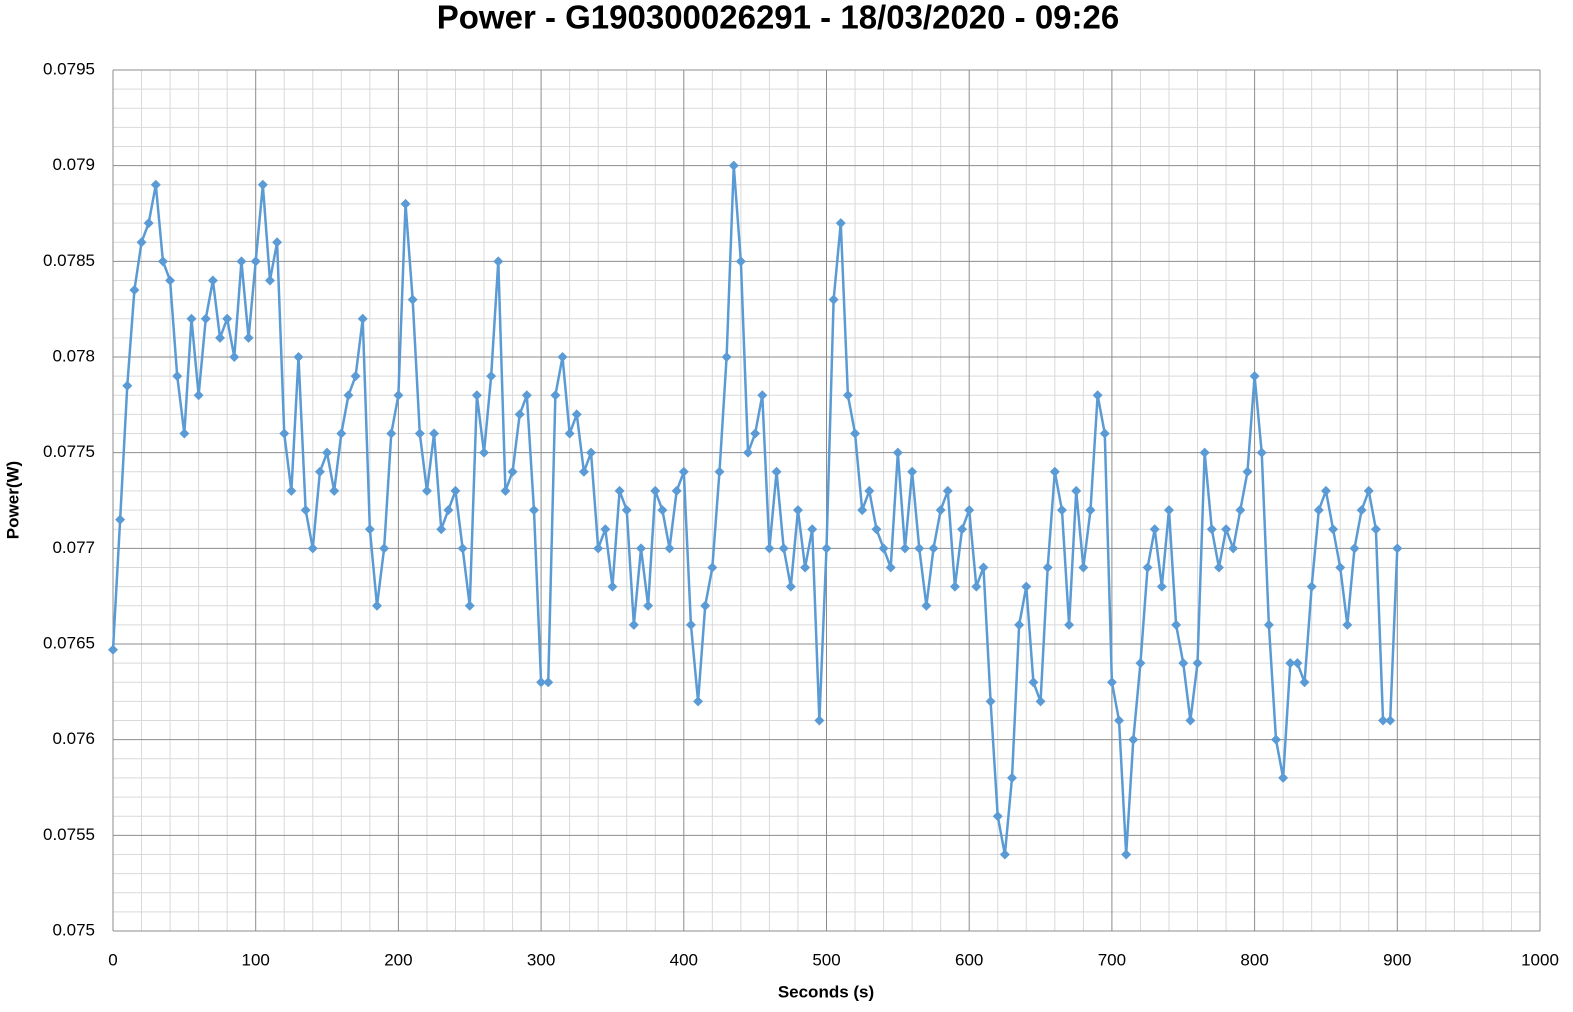 This screenshot has height=1012, width=1573. Describe the element at coordinates (73, 547) in the screenshot. I see `y-tick-label: 0.077` at that location.